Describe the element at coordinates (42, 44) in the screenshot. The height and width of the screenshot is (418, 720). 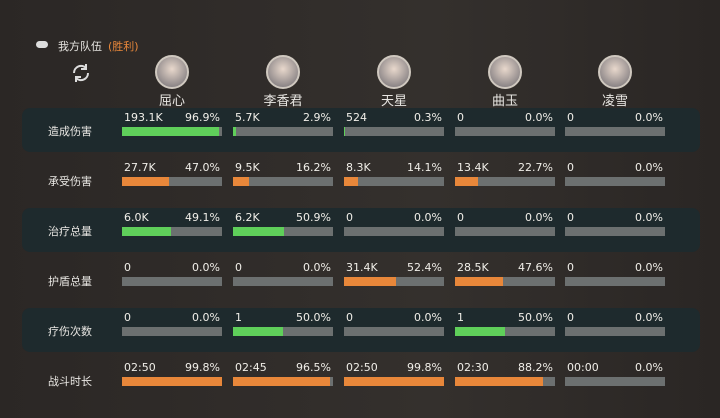
I see `toggle-icon` at that location.